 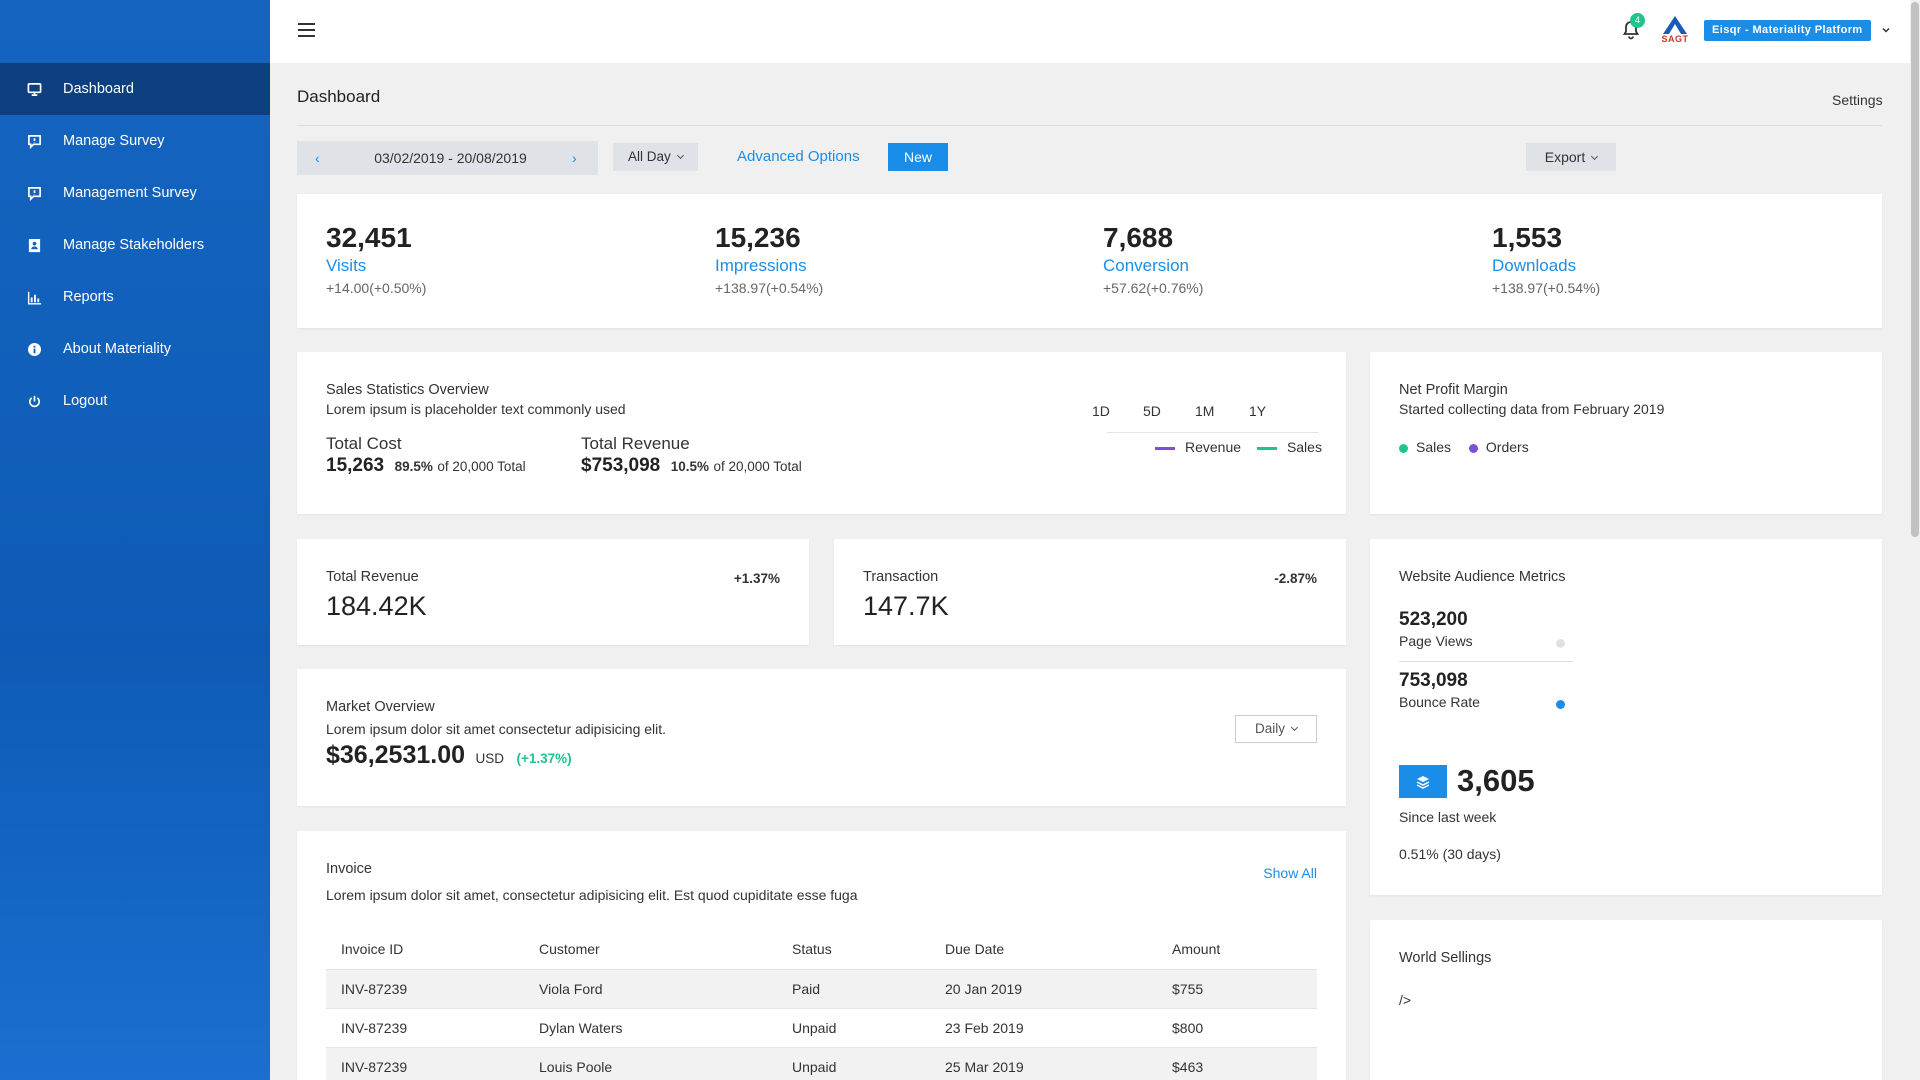 What do you see at coordinates (1637, 20) in the screenshot?
I see `notification-badge: 4` at bounding box center [1637, 20].